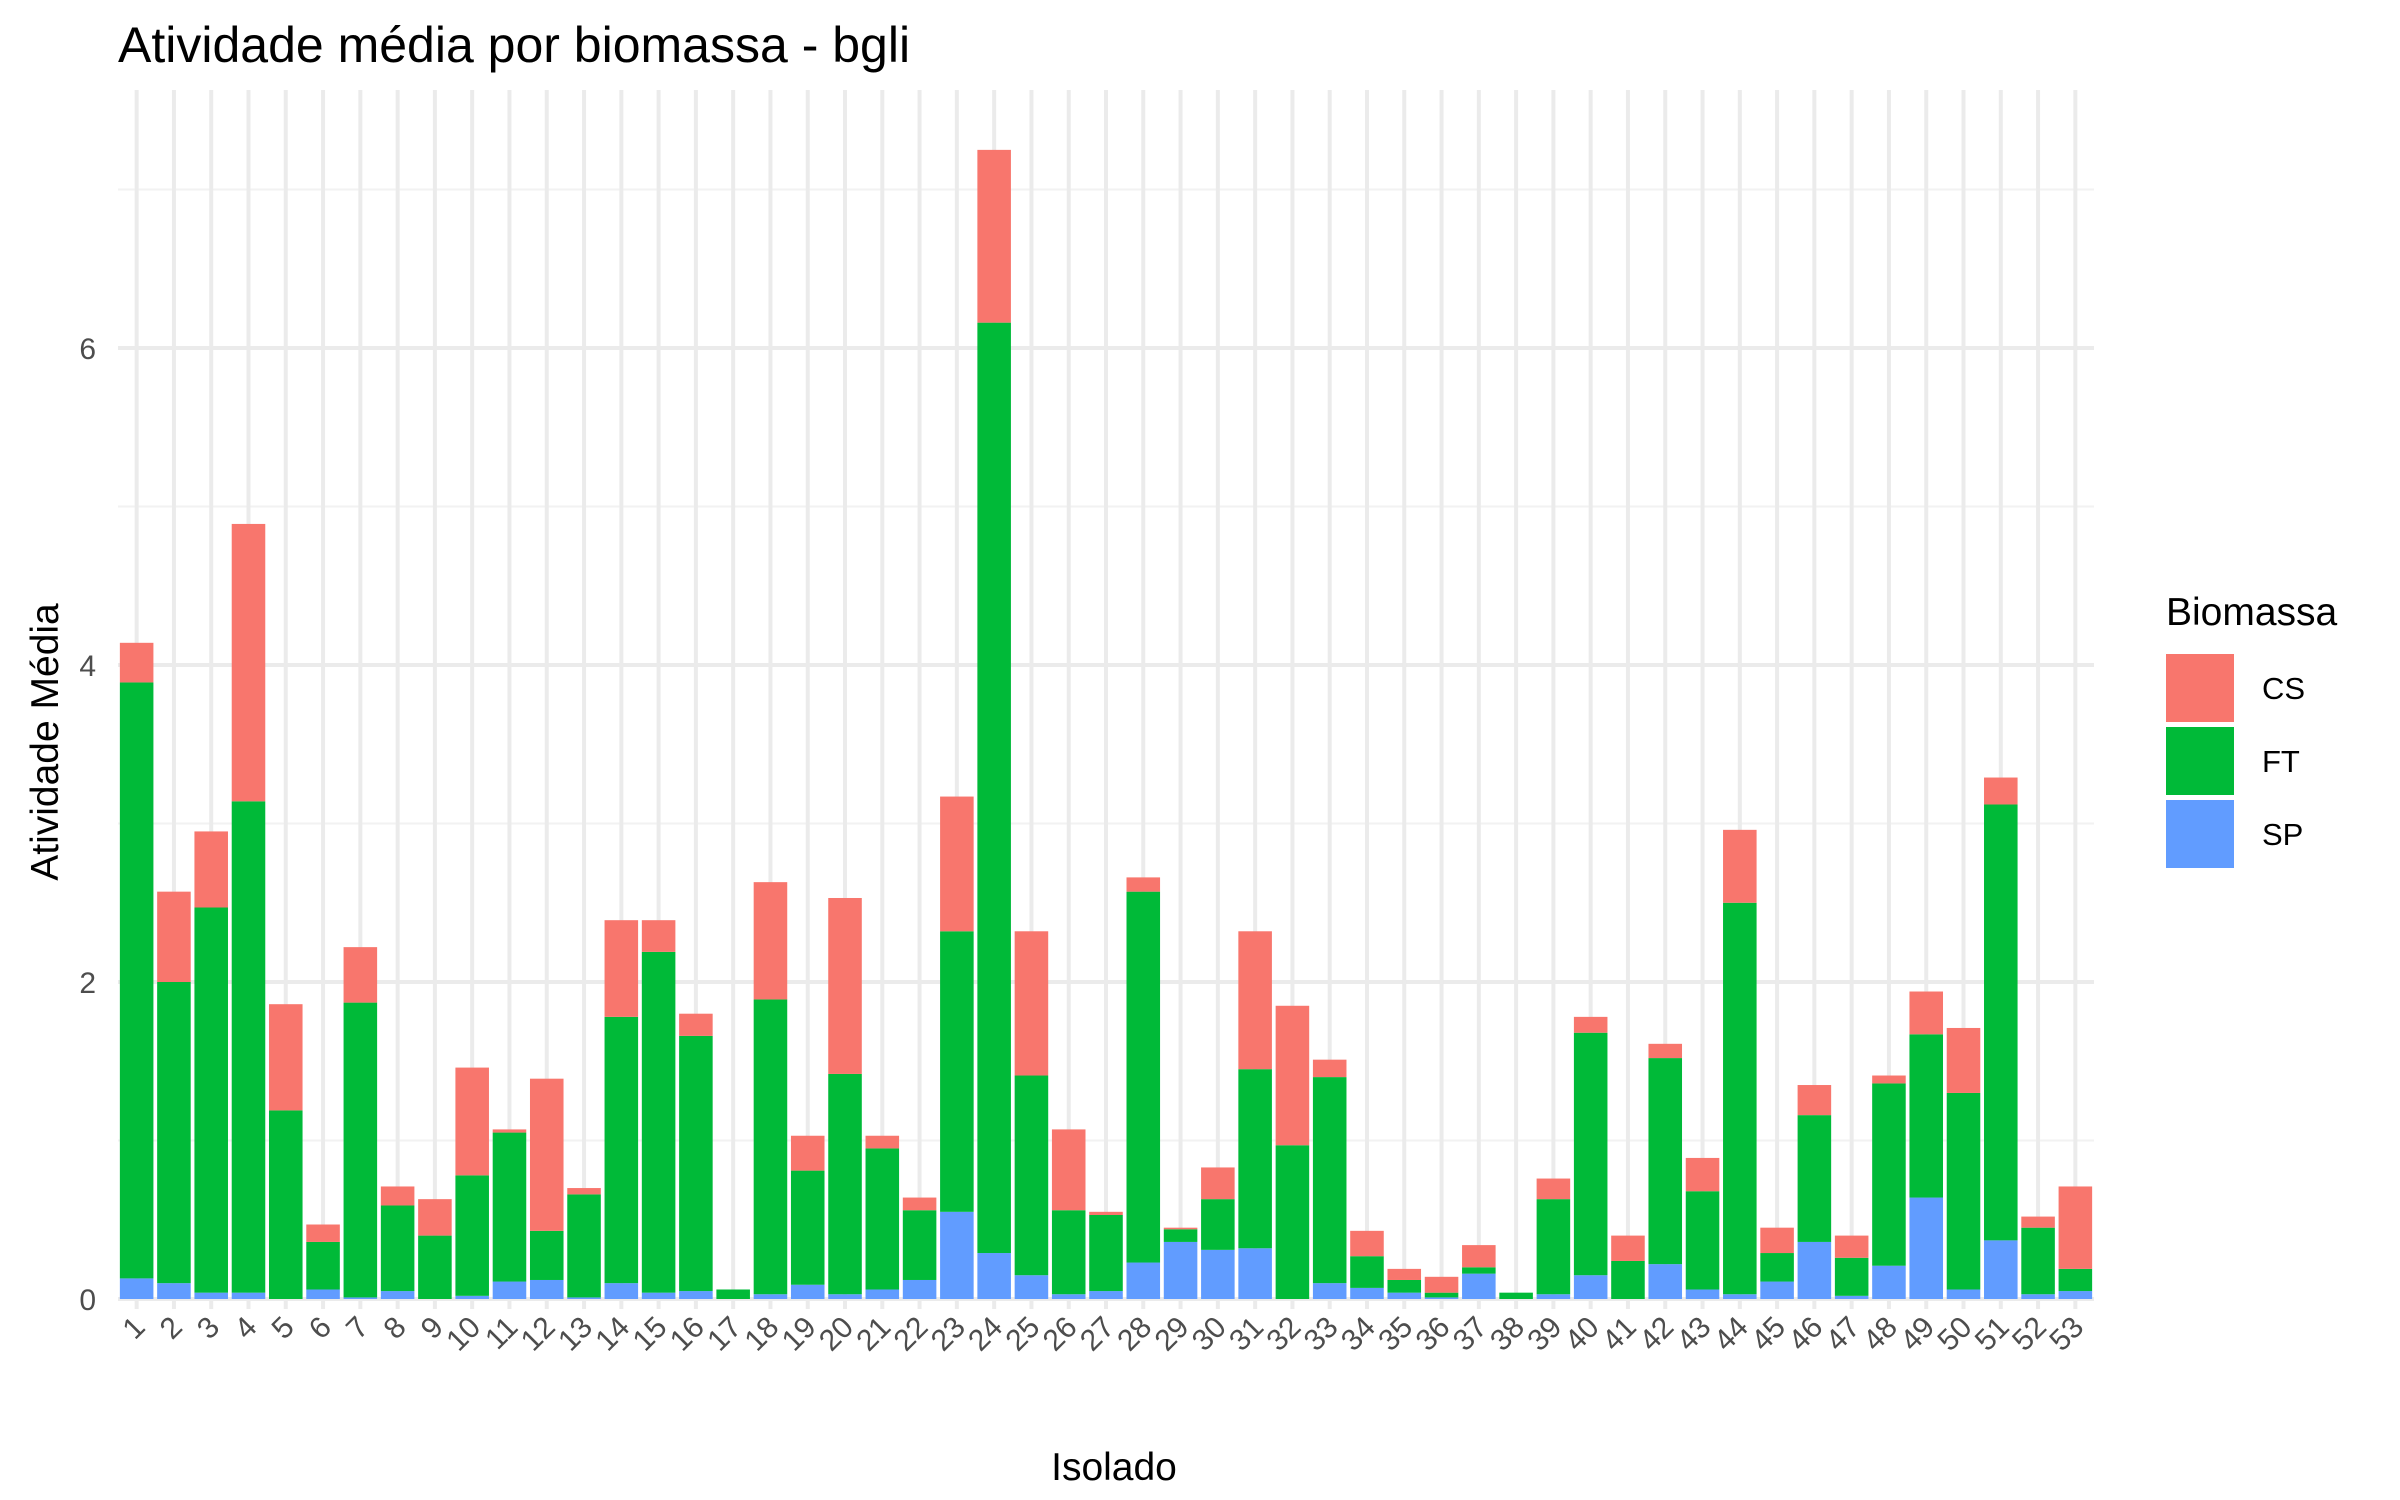  Describe the element at coordinates (2281, 761) in the screenshot. I see `legend-label-ft: FT` at that location.